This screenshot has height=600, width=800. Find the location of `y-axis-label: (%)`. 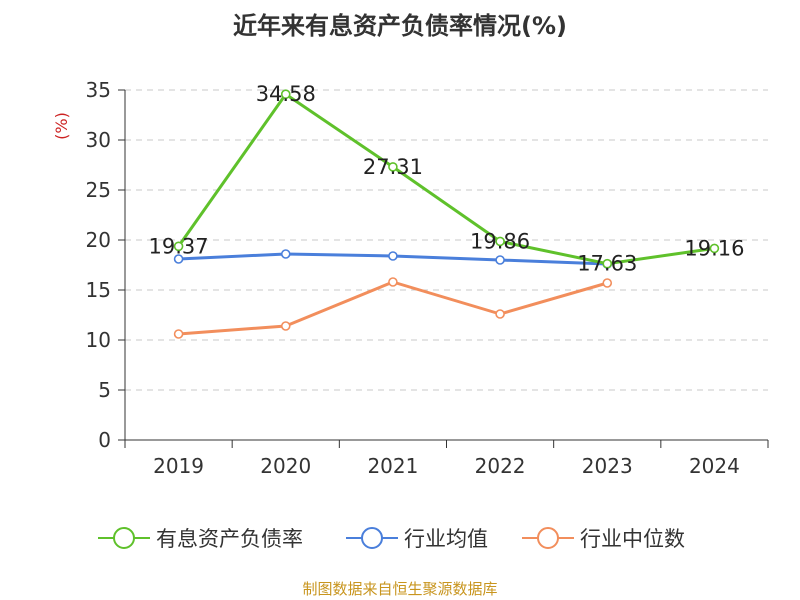

y-axis-label: (%) is located at coordinates (61, 126).